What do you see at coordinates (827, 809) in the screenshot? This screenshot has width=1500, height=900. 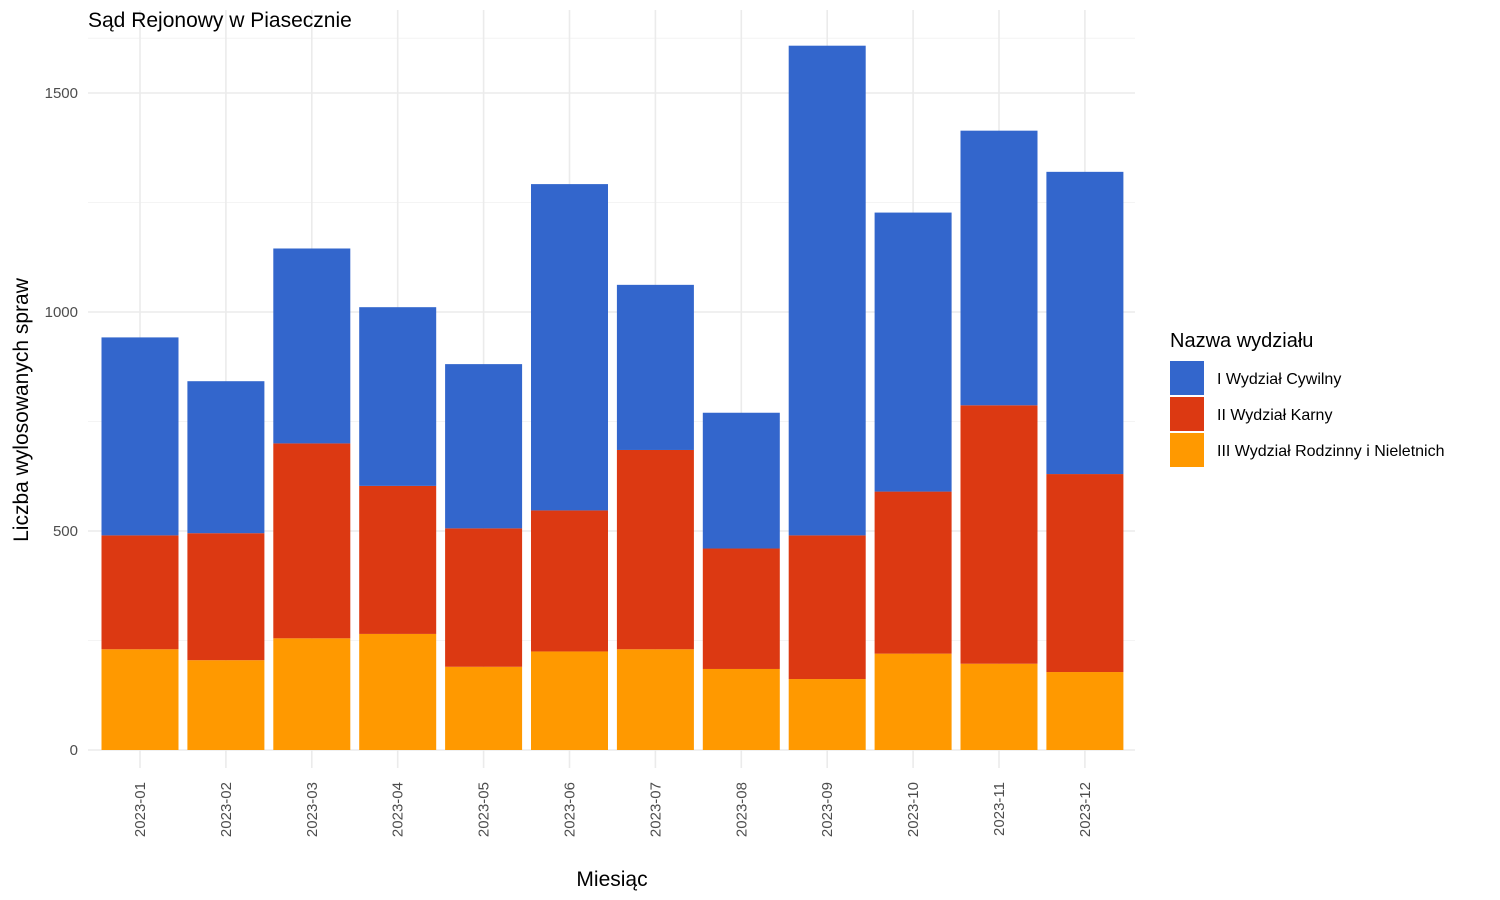 I see `x-tick-label: 2023-09` at bounding box center [827, 809].